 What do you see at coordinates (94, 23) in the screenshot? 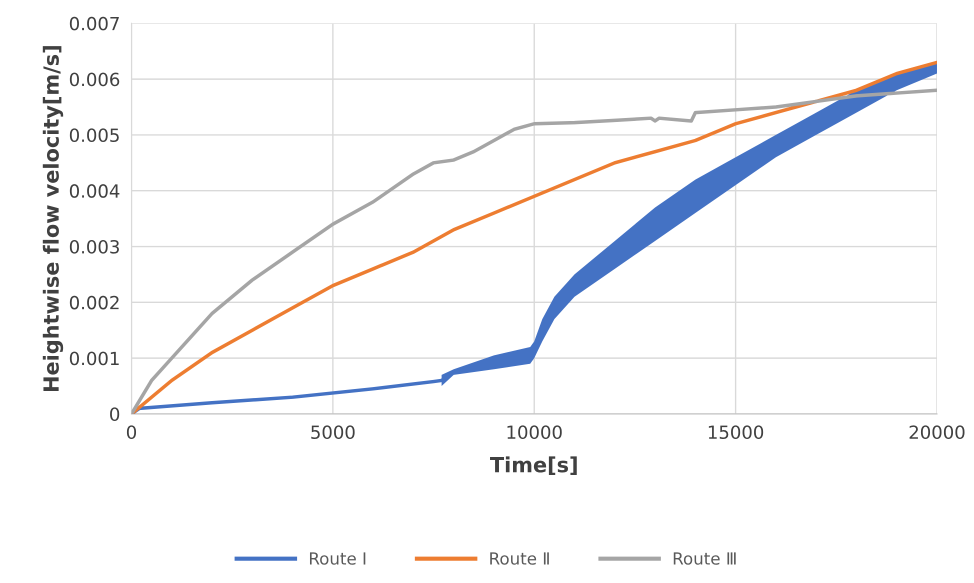
I see `y-tick-label: 0.007` at bounding box center [94, 23].